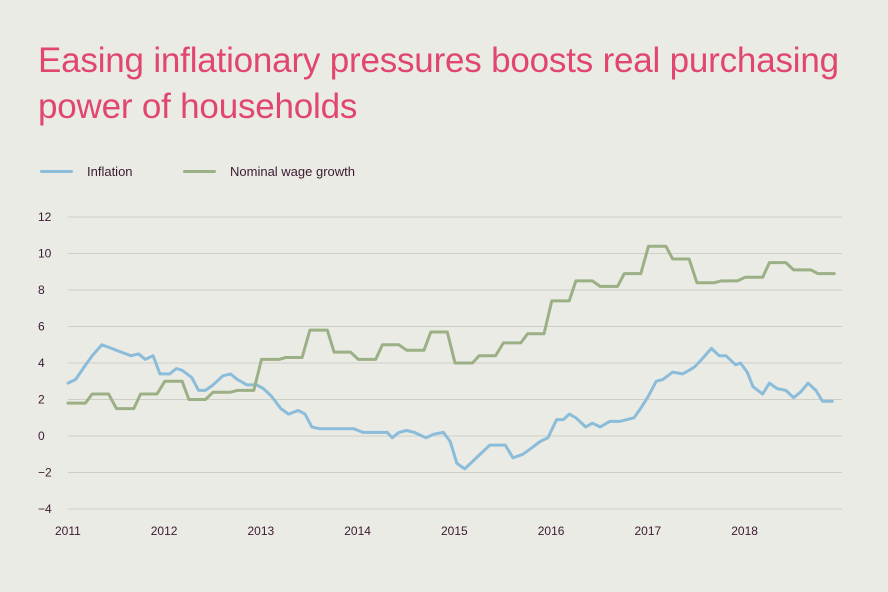 The width and height of the screenshot is (888, 592). I want to click on legend-label-nominal-wage-growth: Nominal wage growth, so click(293, 171).